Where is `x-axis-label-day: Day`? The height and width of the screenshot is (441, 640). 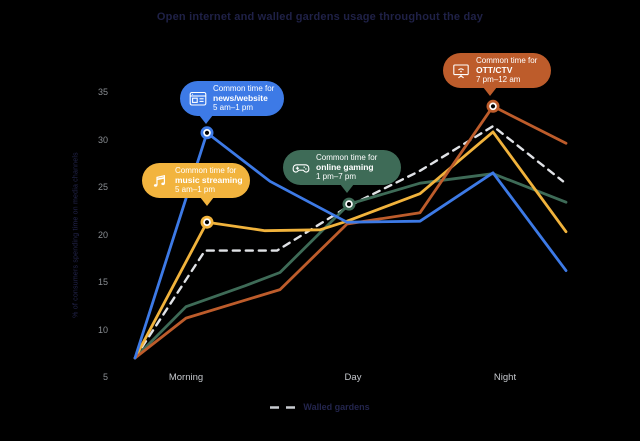 x-axis-label-day: Day is located at coordinates (353, 377).